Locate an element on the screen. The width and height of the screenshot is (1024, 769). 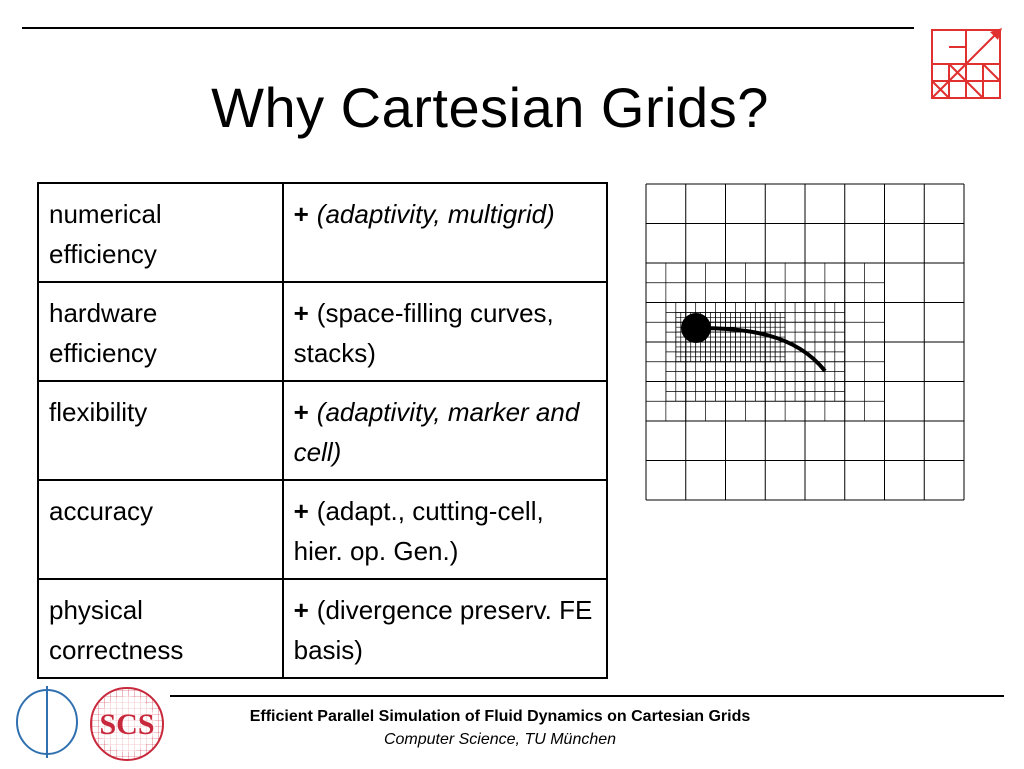
top-rule is located at coordinates (468, 28).